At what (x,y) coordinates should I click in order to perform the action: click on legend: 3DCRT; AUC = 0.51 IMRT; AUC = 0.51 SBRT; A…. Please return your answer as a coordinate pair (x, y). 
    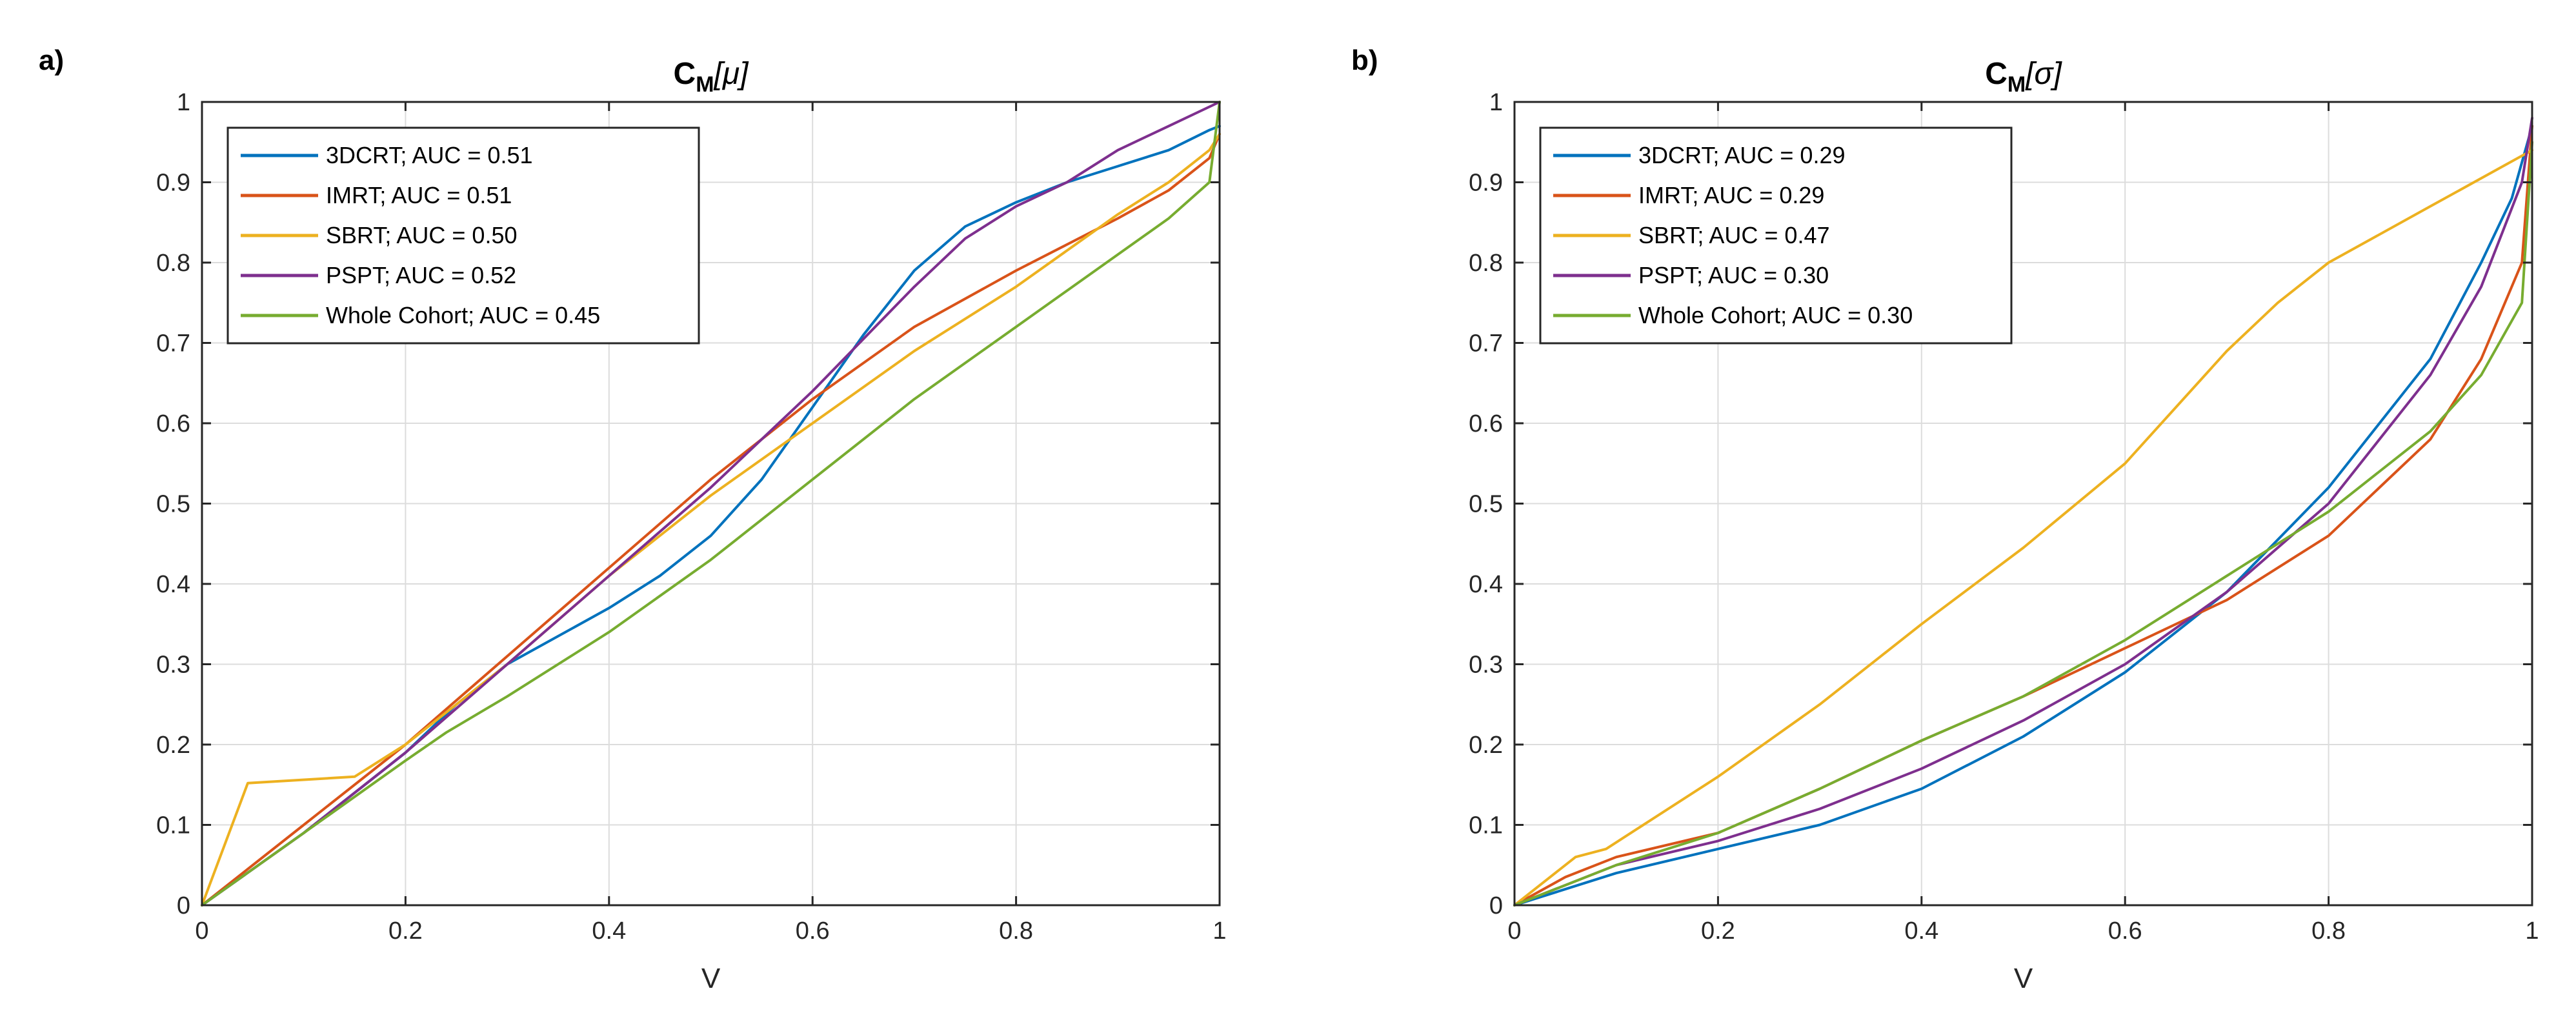
    Looking at the image, I should click on (463, 235).